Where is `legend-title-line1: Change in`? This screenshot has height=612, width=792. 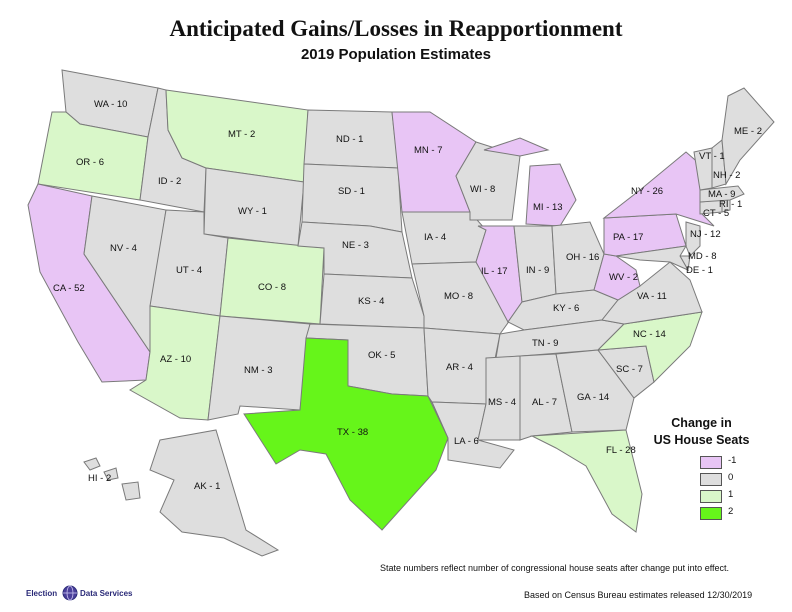 legend-title-line1: Change in is located at coordinates (701, 423).